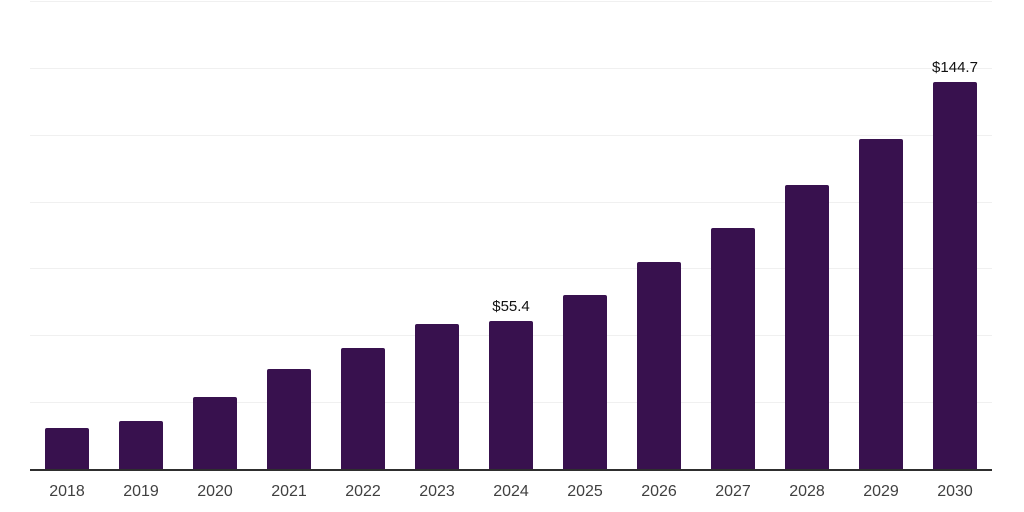 This screenshot has width=1024, height=512. What do you see at coordinates (67, 448) in the screenshot?
I see `bar-2018` at bounding box center [67, 448].